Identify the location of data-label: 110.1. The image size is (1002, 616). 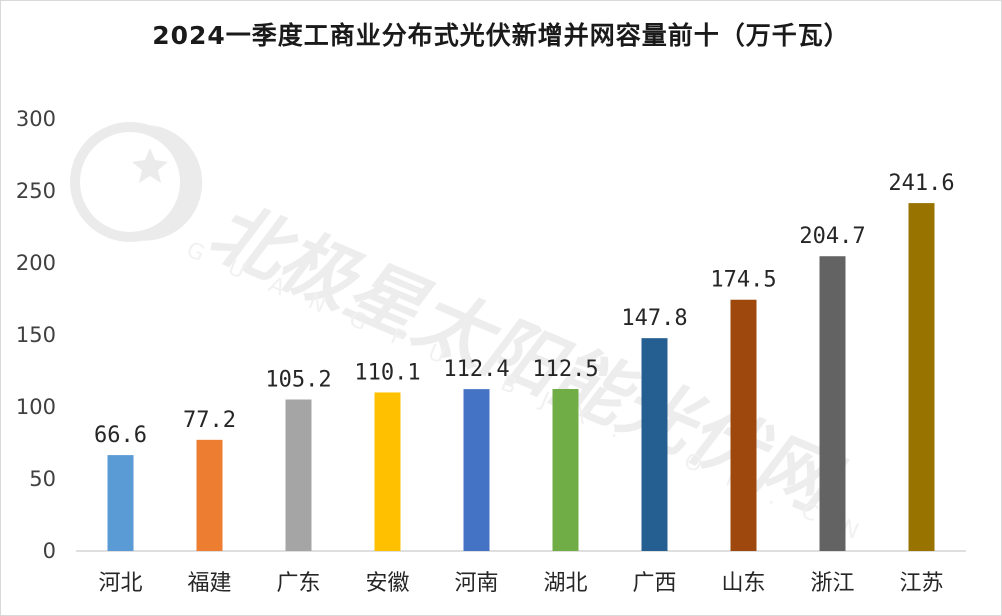
(387, 372).